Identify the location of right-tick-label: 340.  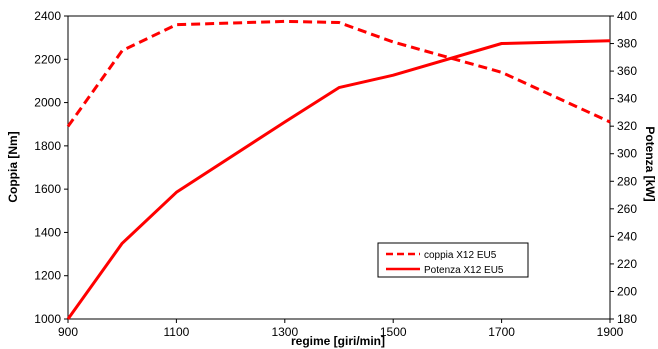
(627, 99).